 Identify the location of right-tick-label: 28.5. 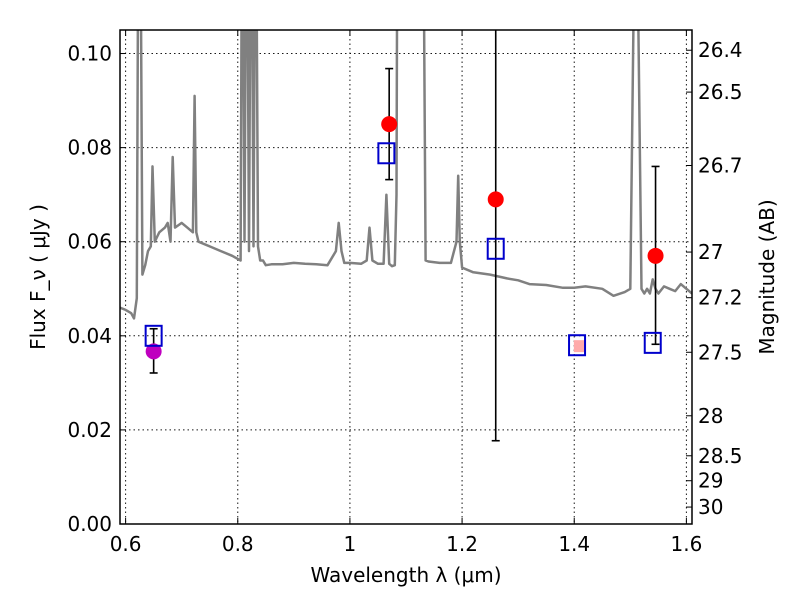
(720, 456).